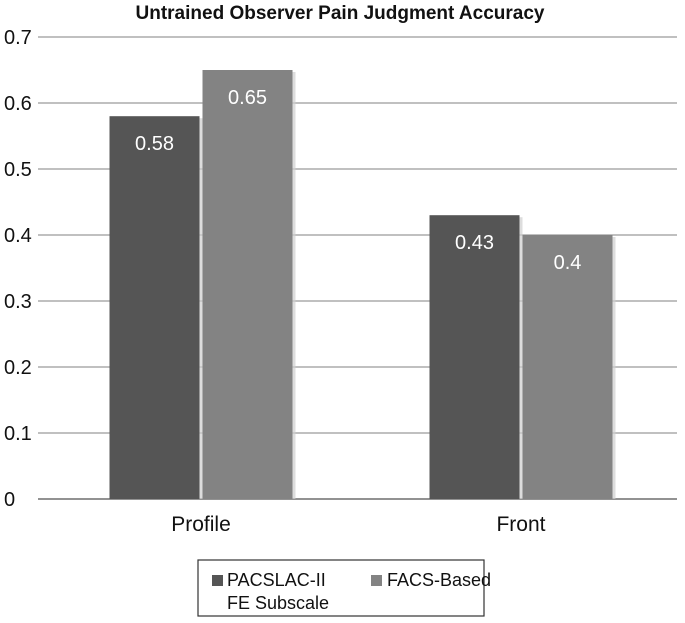  What do you see at coordinates (18, 236) in the screenshot?
I see `y-tick-label: 0.4` at bounding box center [18, 236].